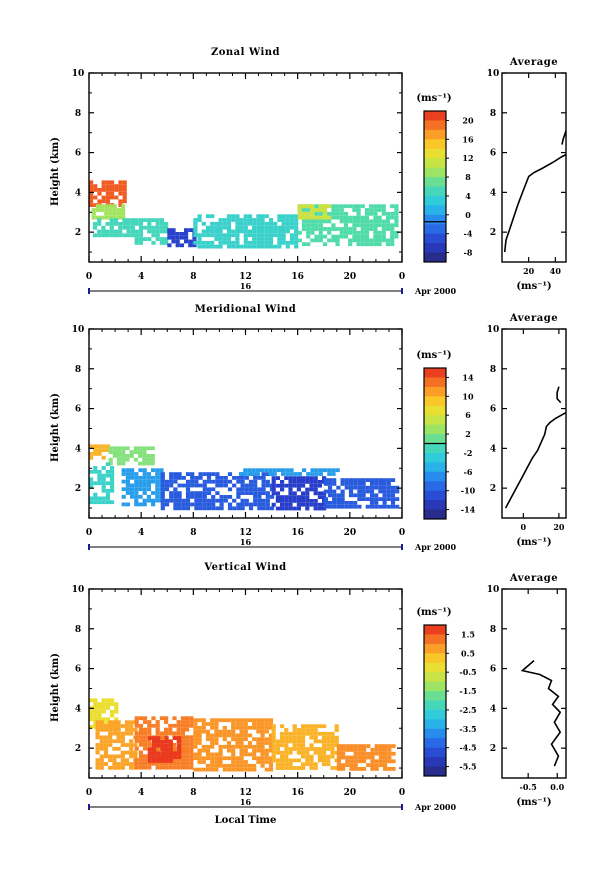 Image resolution: width=616 pixels, height=873 pixels. Describe the element at coordinates (467, 729) in the screenshot. I see `colorbar-tick-label: -3.5` at that location.